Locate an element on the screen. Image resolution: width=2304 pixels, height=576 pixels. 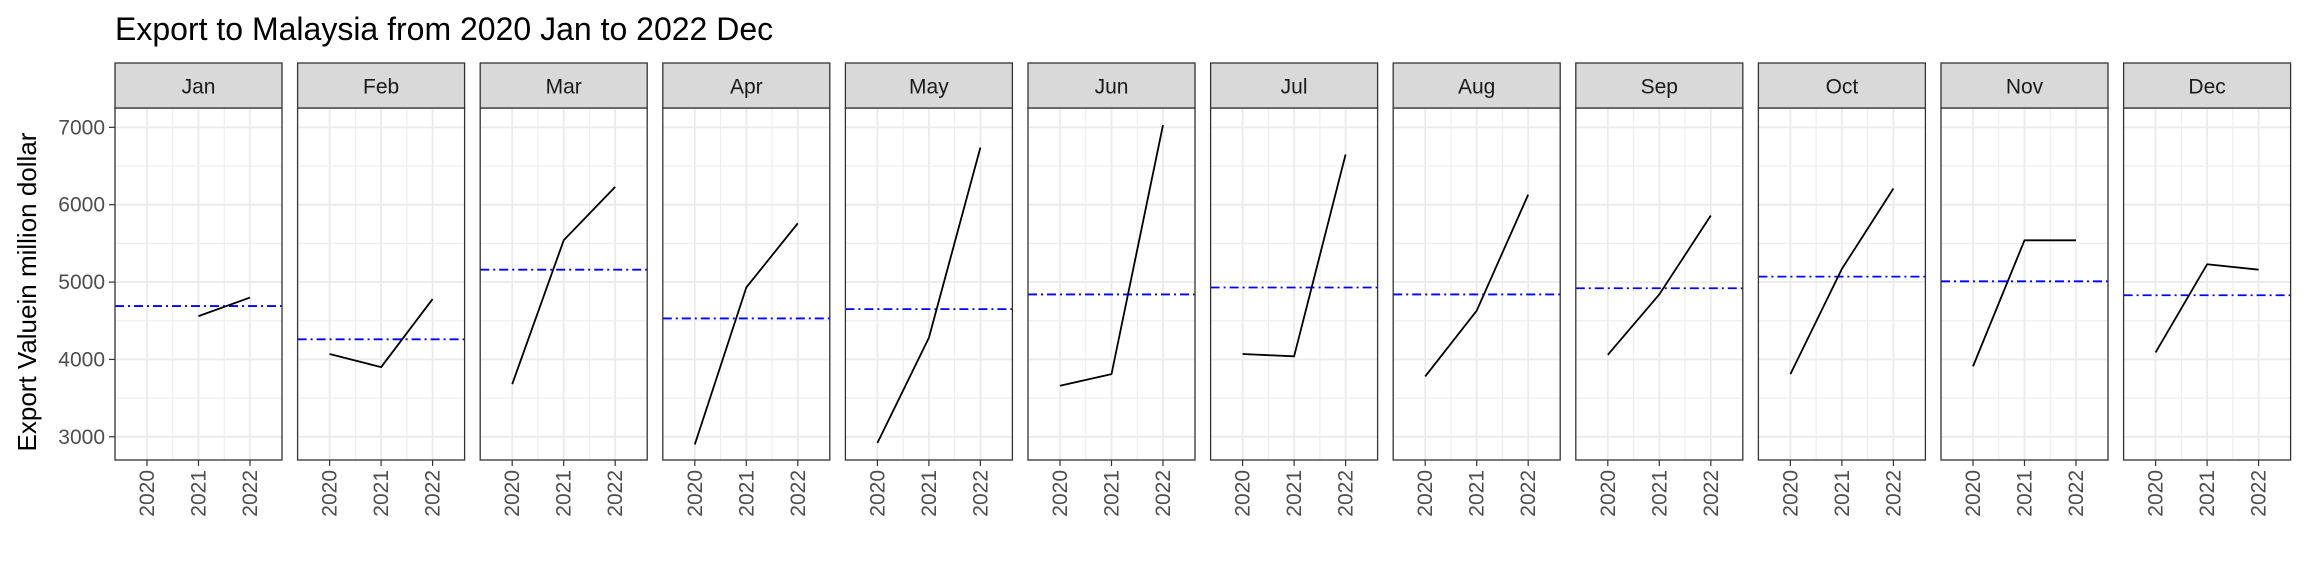
facet-strip-label: Mar is located at coordinates (564, 87).